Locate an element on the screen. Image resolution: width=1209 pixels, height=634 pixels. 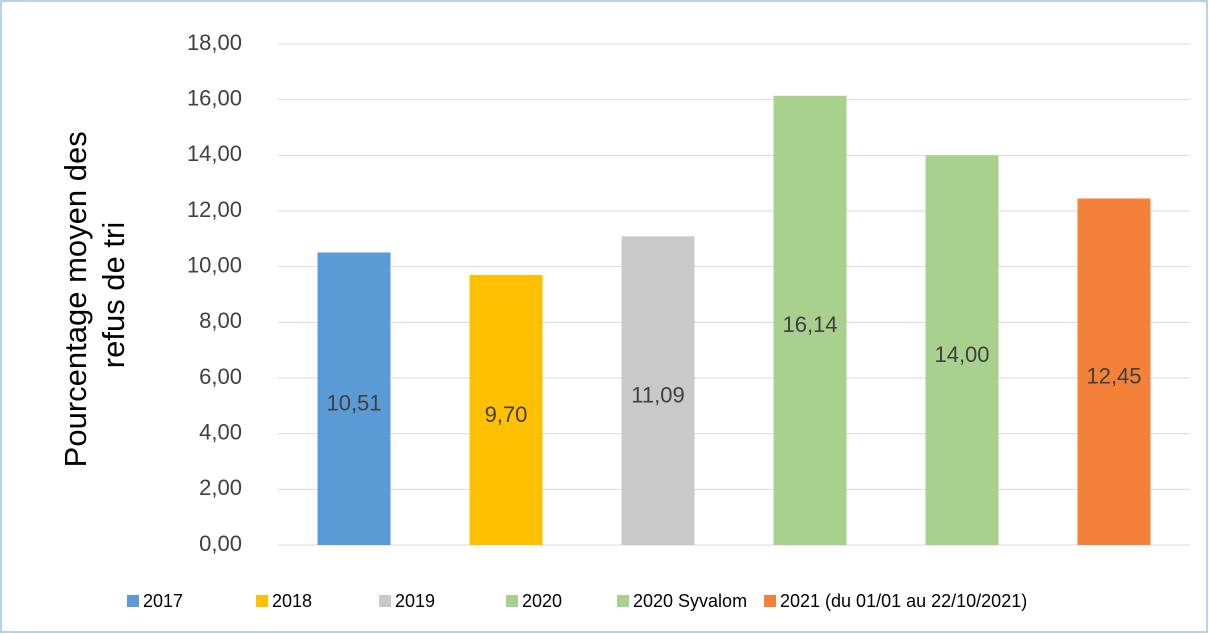
y-tick-label: 14,00 is located at coordinates (214, 153).